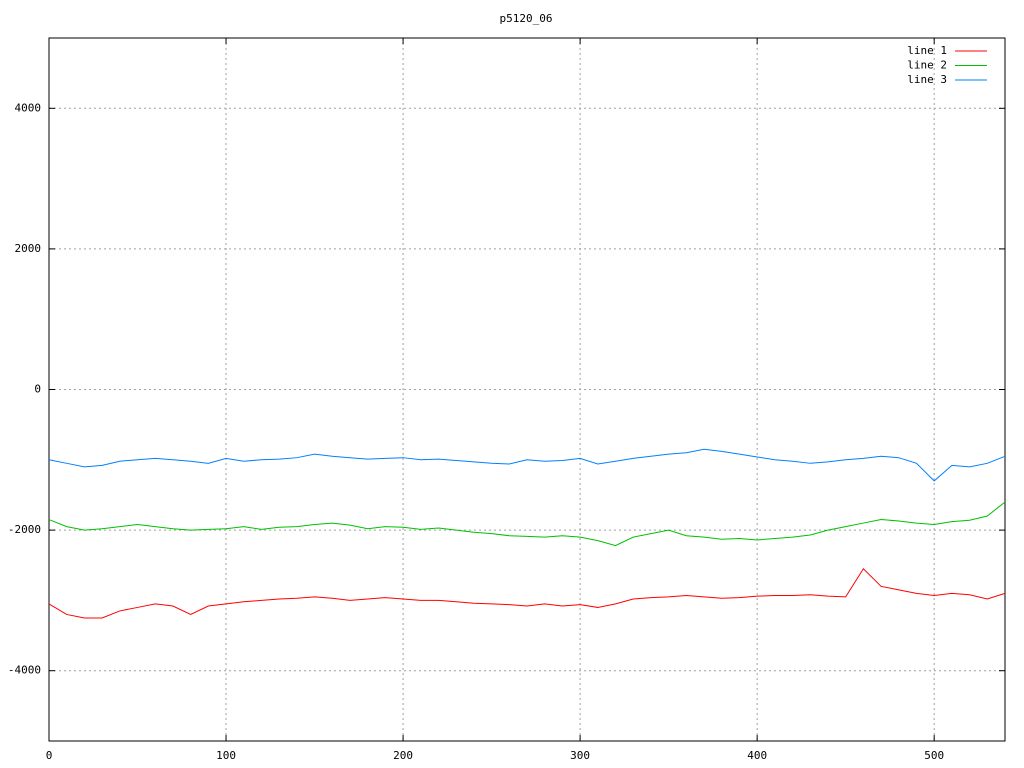  I want to click on y-tick-label: -4000, so click(24, 670).